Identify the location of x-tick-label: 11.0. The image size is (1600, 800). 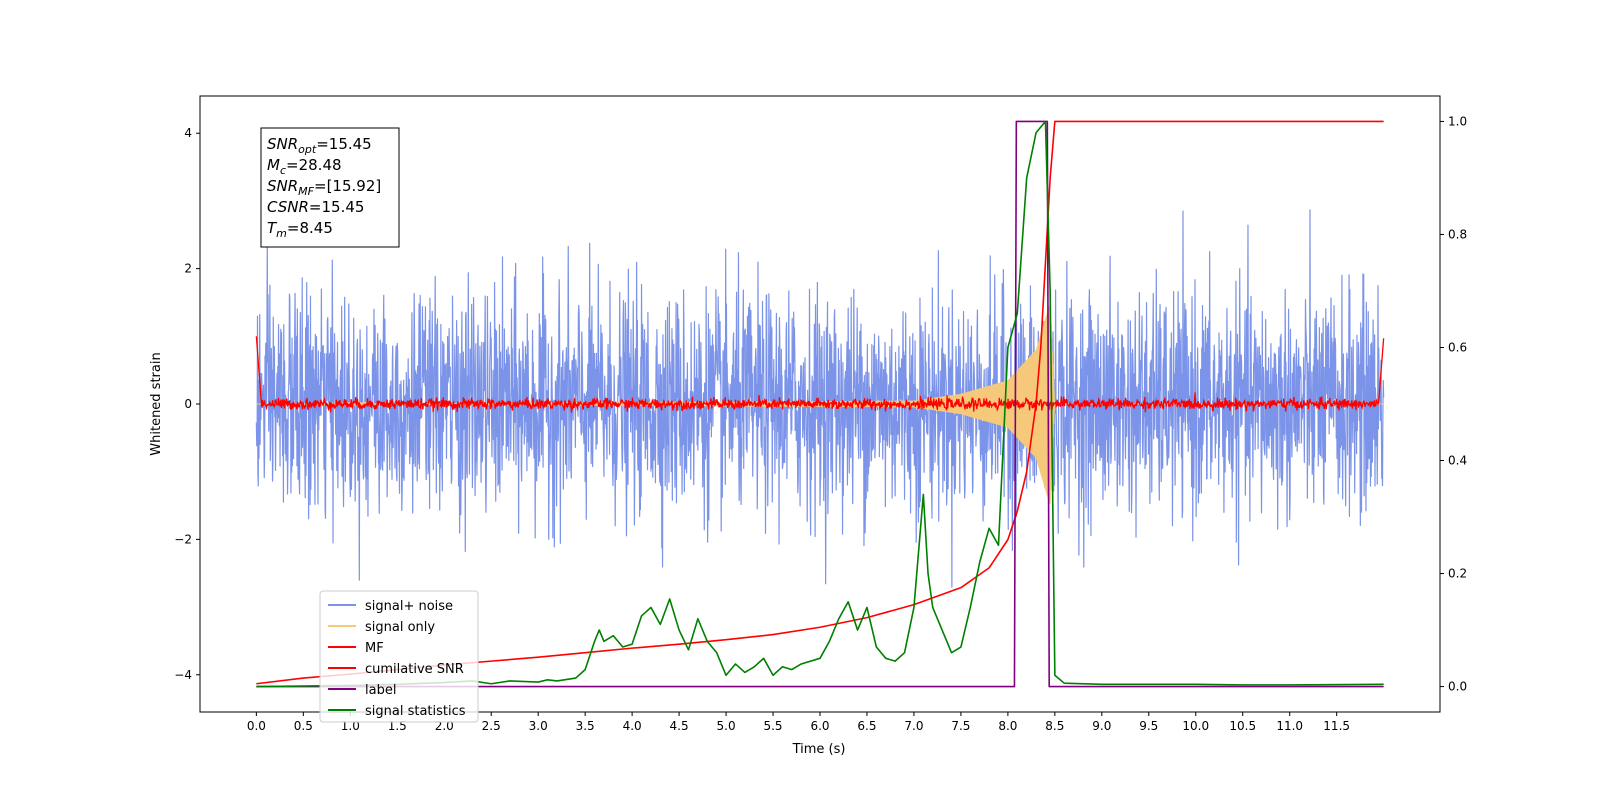
(1289, 726).